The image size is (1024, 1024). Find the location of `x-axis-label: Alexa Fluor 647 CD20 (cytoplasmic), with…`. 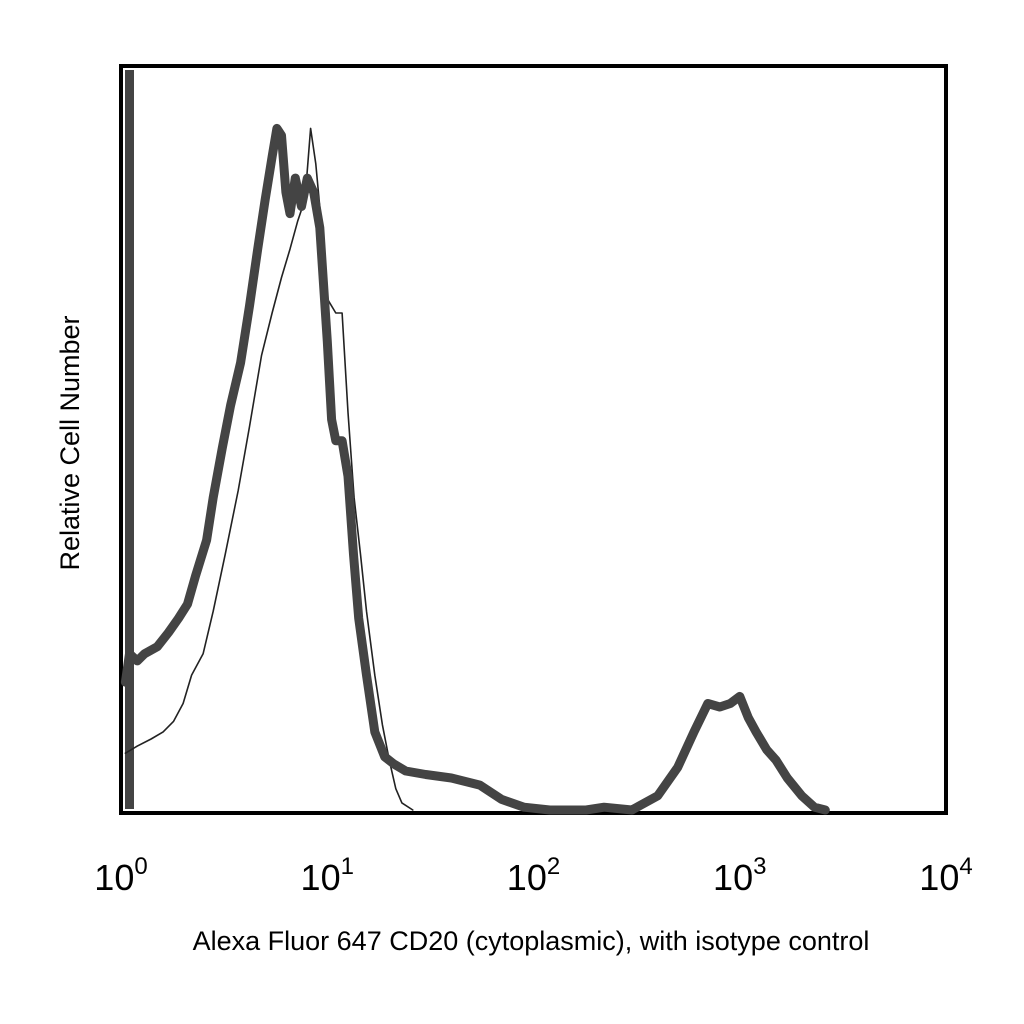

x-axis-label: Alexa Fluor 647 CD20 (cytoplasmic), with… is located at coordinates (531, 941).